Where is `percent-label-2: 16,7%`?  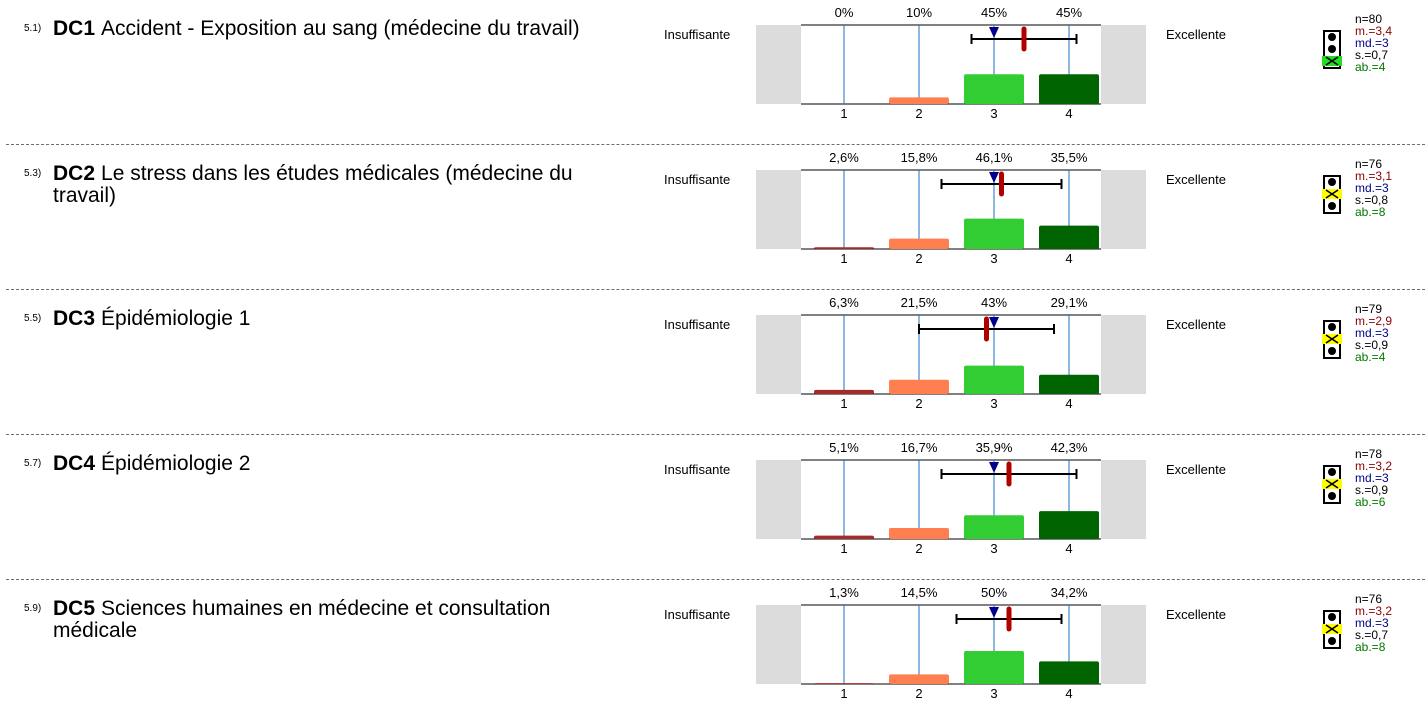 percent-label-2: 16,7% is located at coordinates (919, 447).